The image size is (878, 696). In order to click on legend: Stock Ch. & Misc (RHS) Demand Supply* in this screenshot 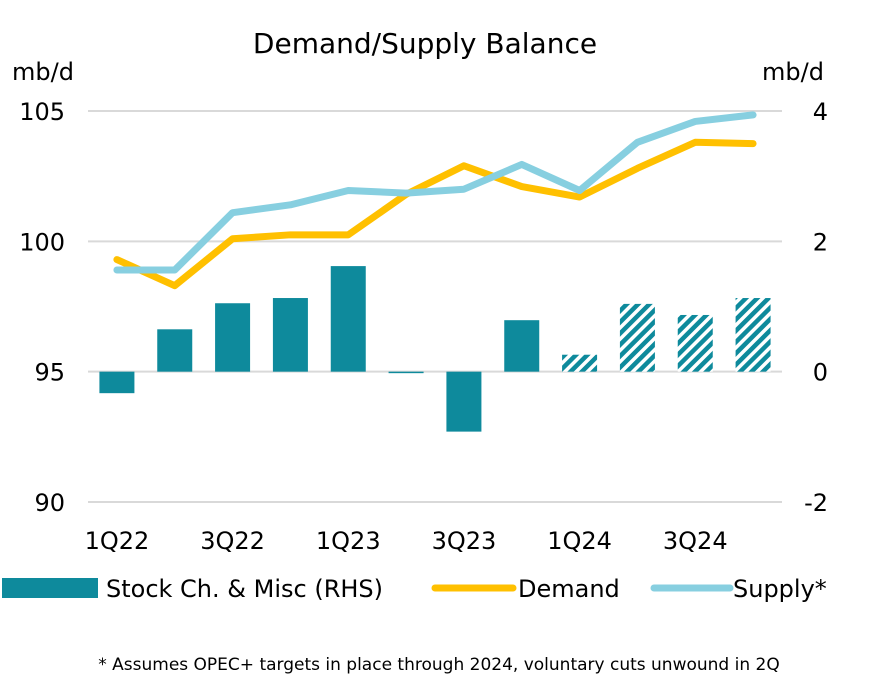, I will do `click(414, 589)`.